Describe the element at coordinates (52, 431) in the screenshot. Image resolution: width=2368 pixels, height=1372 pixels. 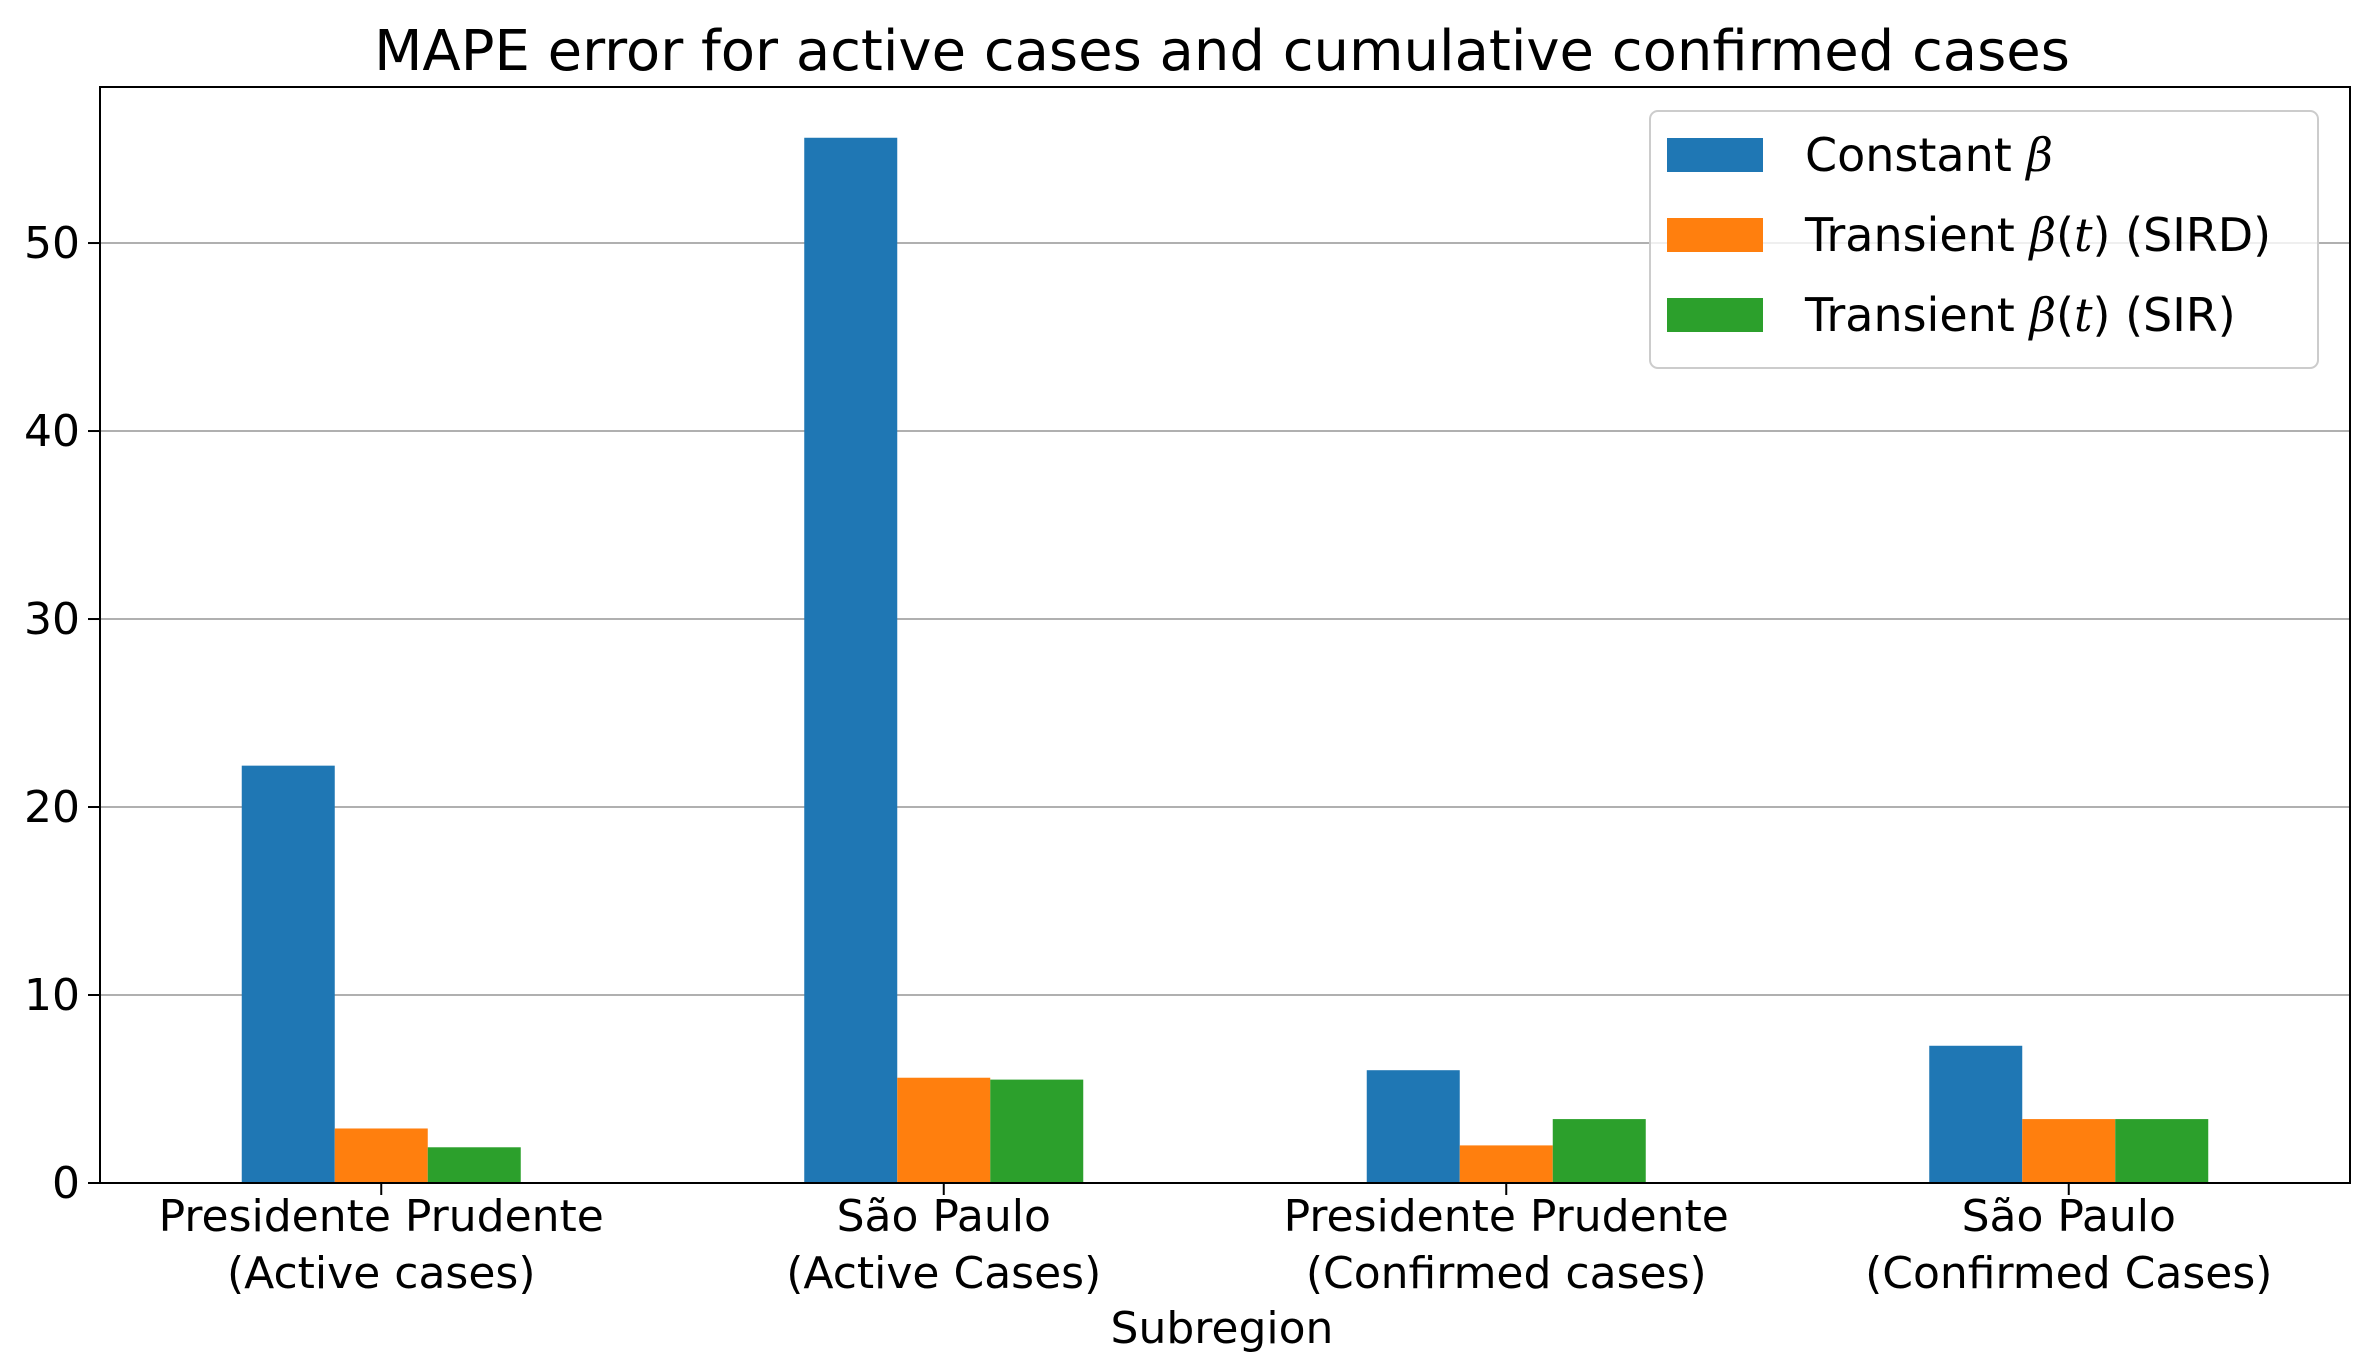
I see `y-tick-label-40: 40` at that location.